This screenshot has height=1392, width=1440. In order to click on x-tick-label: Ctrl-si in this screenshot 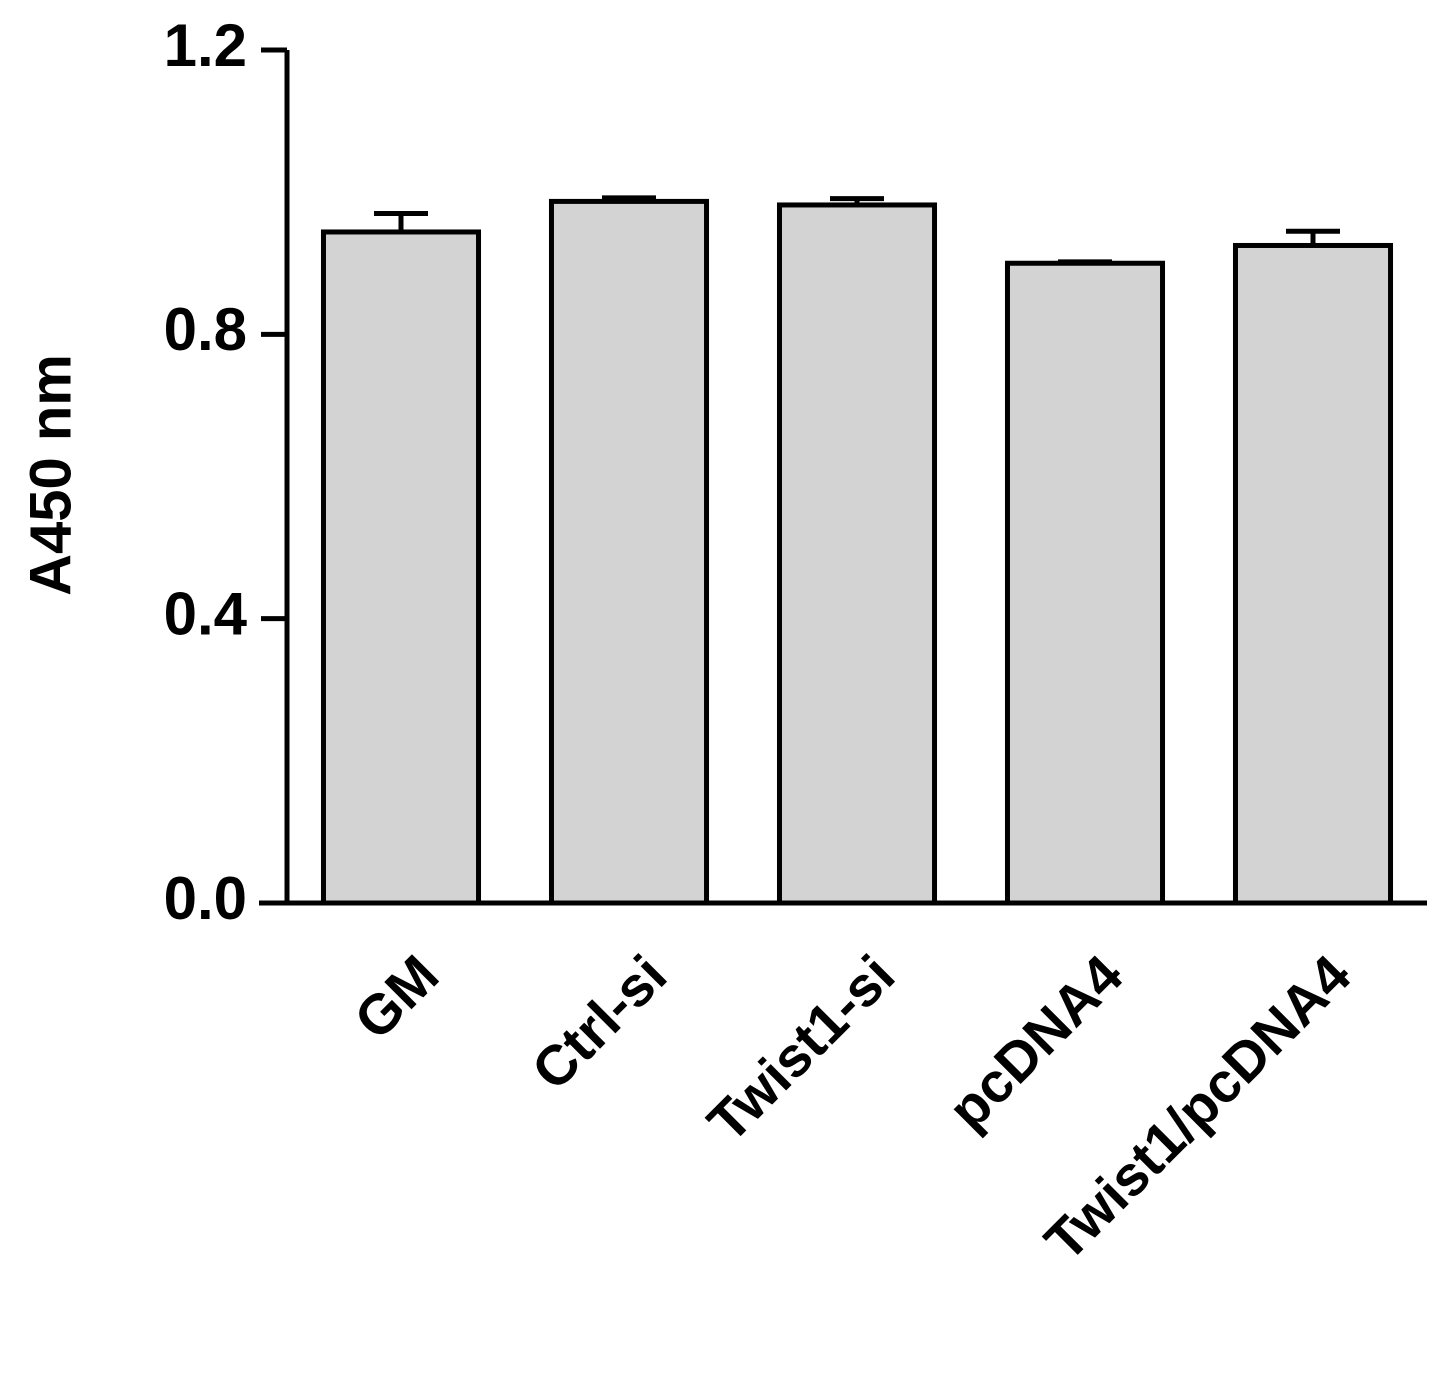, I will do `click(598, 1022)`.